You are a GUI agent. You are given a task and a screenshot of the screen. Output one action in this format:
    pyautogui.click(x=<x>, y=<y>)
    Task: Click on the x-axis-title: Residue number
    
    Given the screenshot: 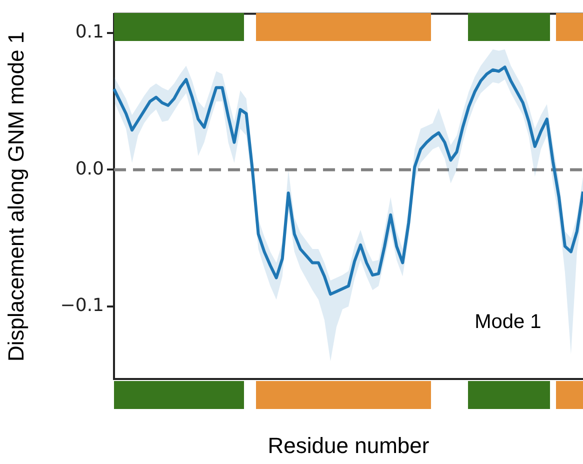 What is the action you would take?
    pyautogui.click(x=349, y=445)
    